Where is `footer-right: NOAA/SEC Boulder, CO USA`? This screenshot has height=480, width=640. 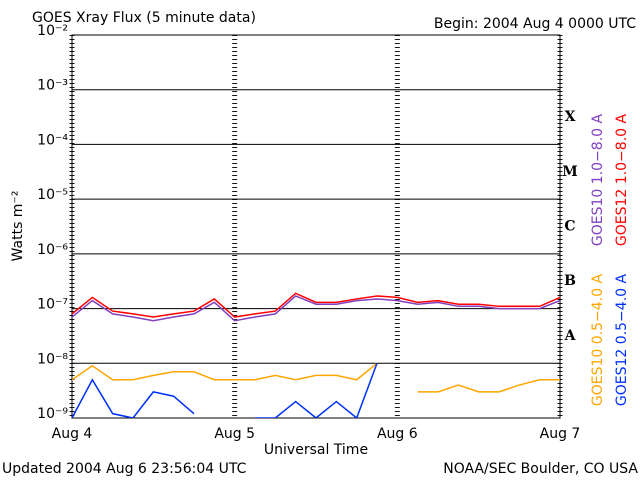
footer-right: NOAA/SEC Boulder, CO USA is located at coordinates (540, 469).